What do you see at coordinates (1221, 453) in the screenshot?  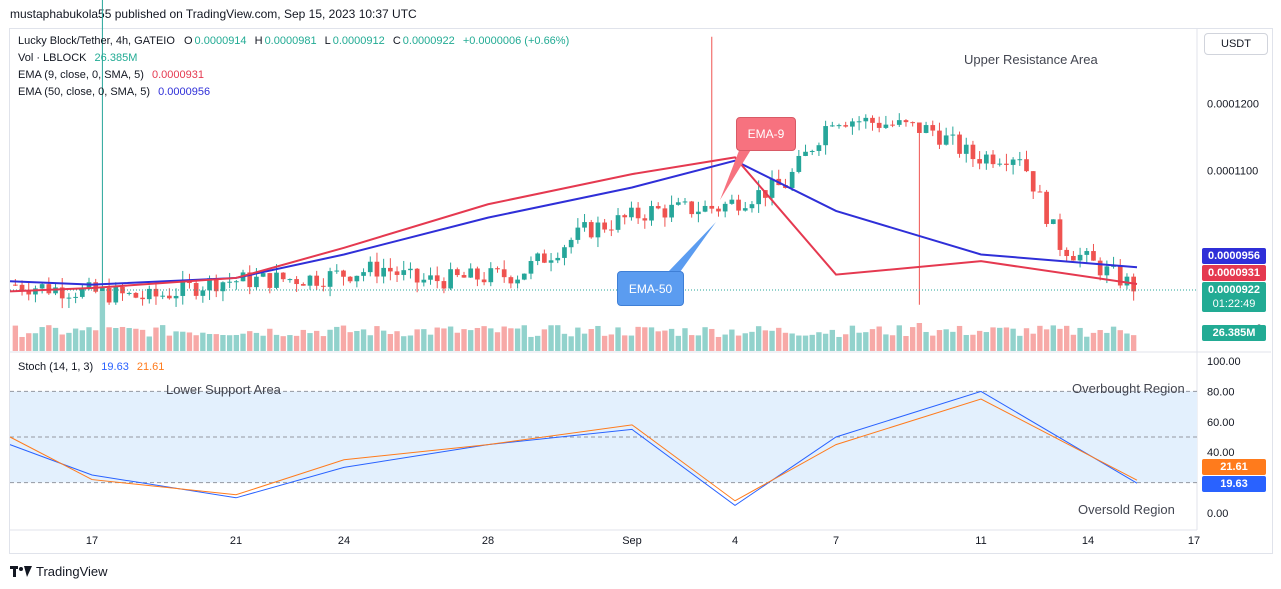 I see `stoch-tick-label: 40.00` at bounding box center [1221, 453].